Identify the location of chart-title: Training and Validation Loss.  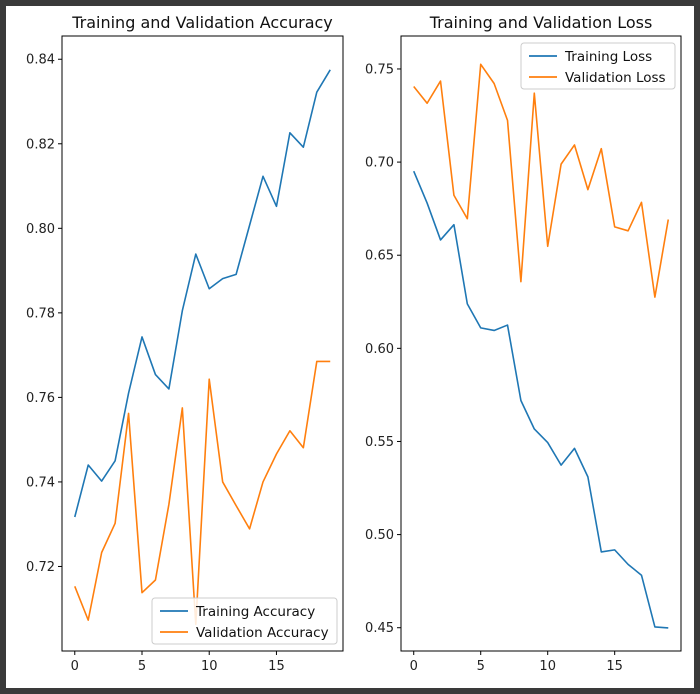
(541, 22).